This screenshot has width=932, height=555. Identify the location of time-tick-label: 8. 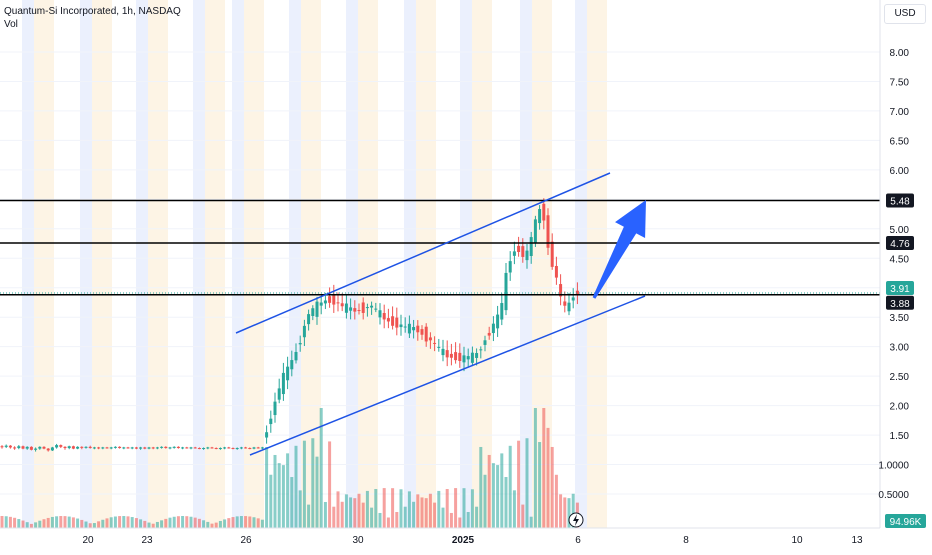
(686, 540).